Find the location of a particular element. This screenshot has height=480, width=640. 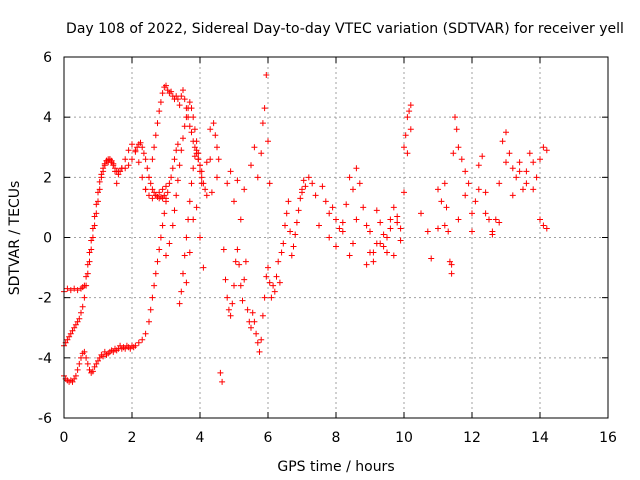

y-tick-label: 0 is located at coordinates (47, 239).